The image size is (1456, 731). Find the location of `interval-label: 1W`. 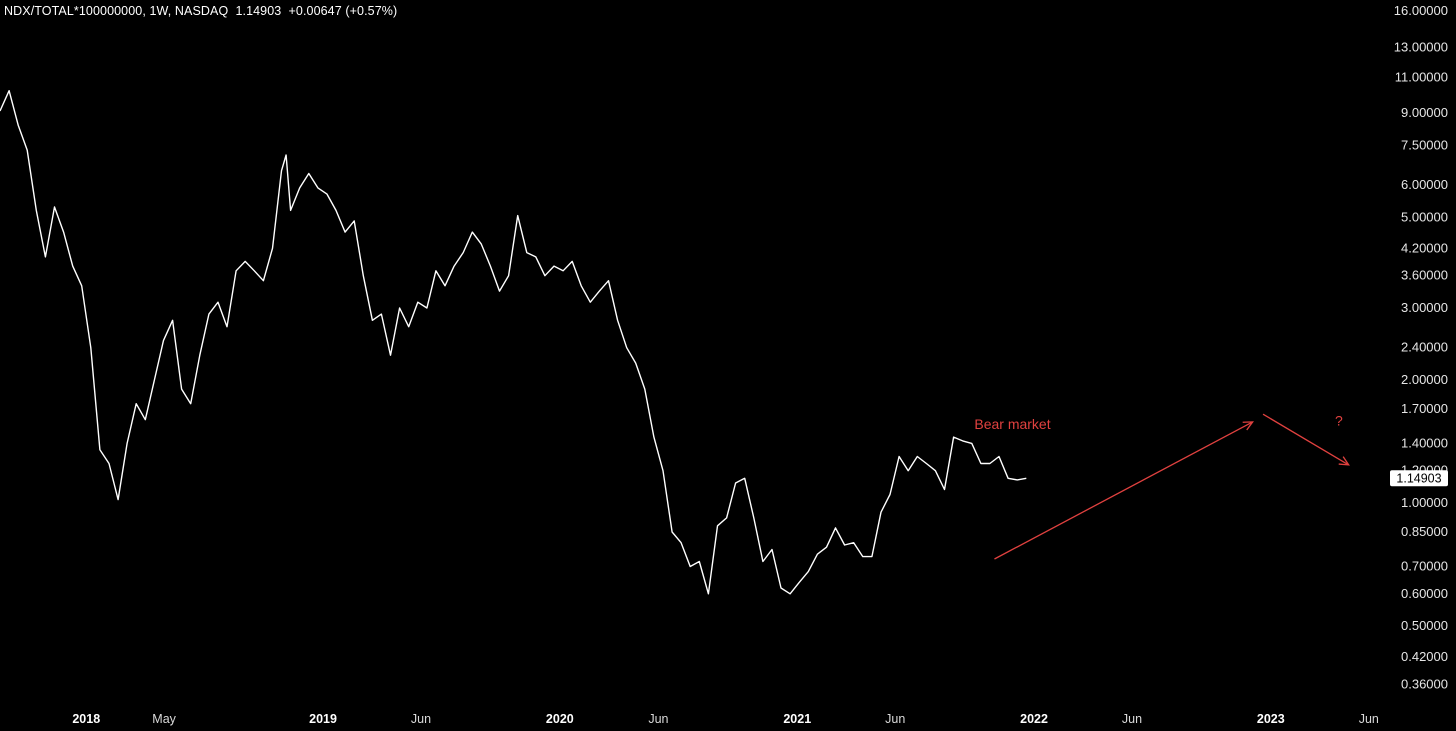

interval-label: 1W is located at coordinates (158, 11).